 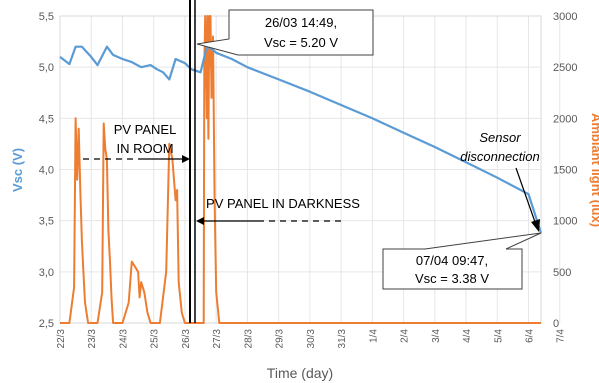 I want to click on y-right-tick-label: 1000, so click(x=565, y=222).